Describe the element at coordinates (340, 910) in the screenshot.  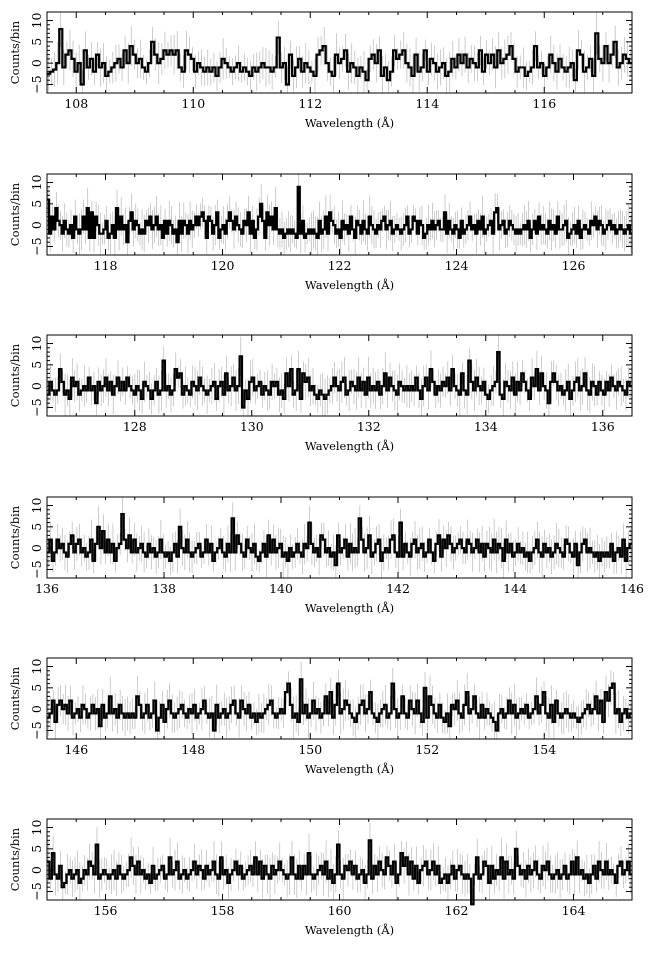
I see `x-tick-label: 160` at that location.